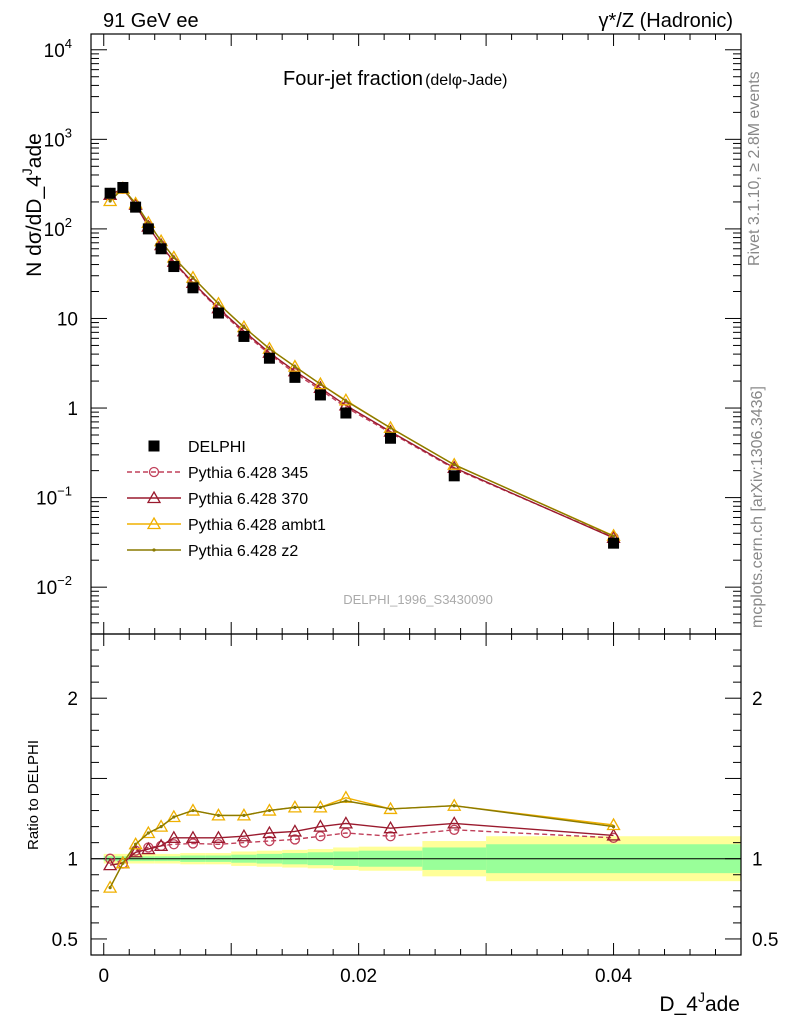  What do you see at coordinates (217, 447) in the screenshot?
I see `legend-label: DELPHI` at bounding box center [217, 447].